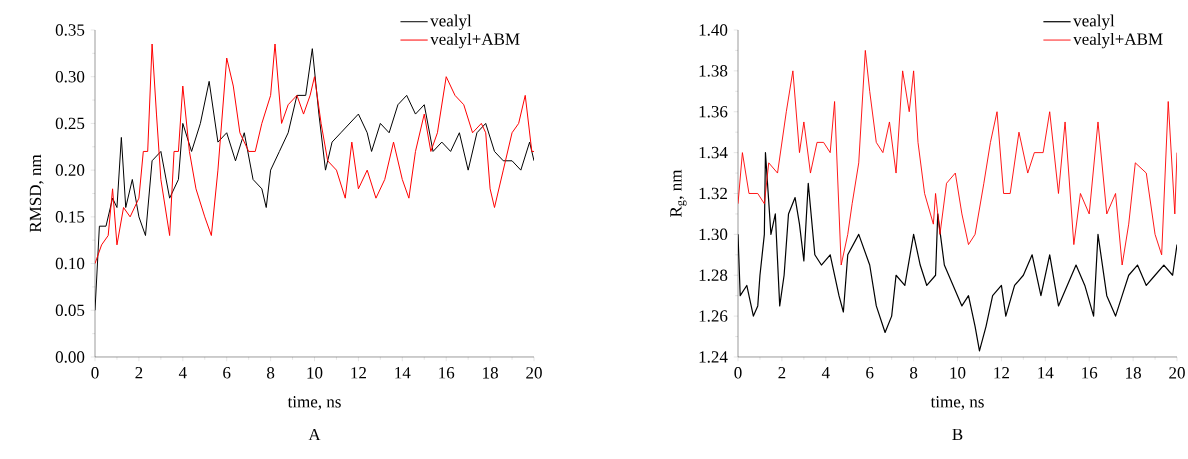  What do you see at coordinates (70, 263) in the screenshot?
I see `y-tick-label: 0.10` at bounding box center [70, 263].